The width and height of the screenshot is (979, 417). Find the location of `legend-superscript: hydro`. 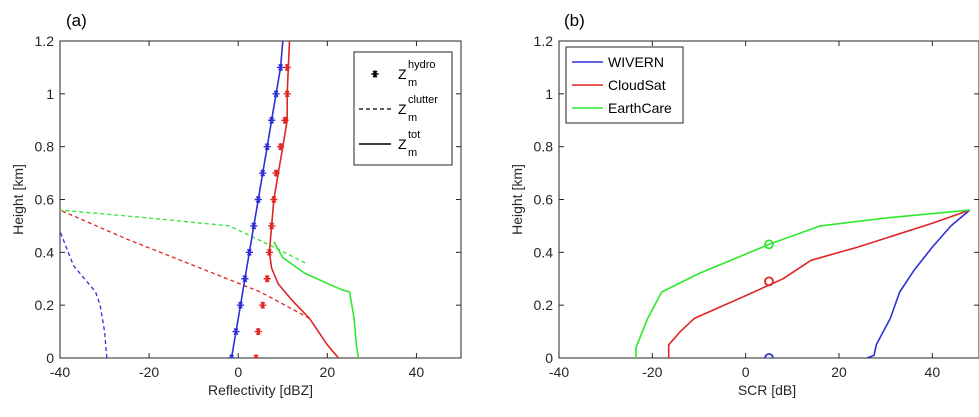

legend-superscript: hydro is located at coordinates (422, 65).